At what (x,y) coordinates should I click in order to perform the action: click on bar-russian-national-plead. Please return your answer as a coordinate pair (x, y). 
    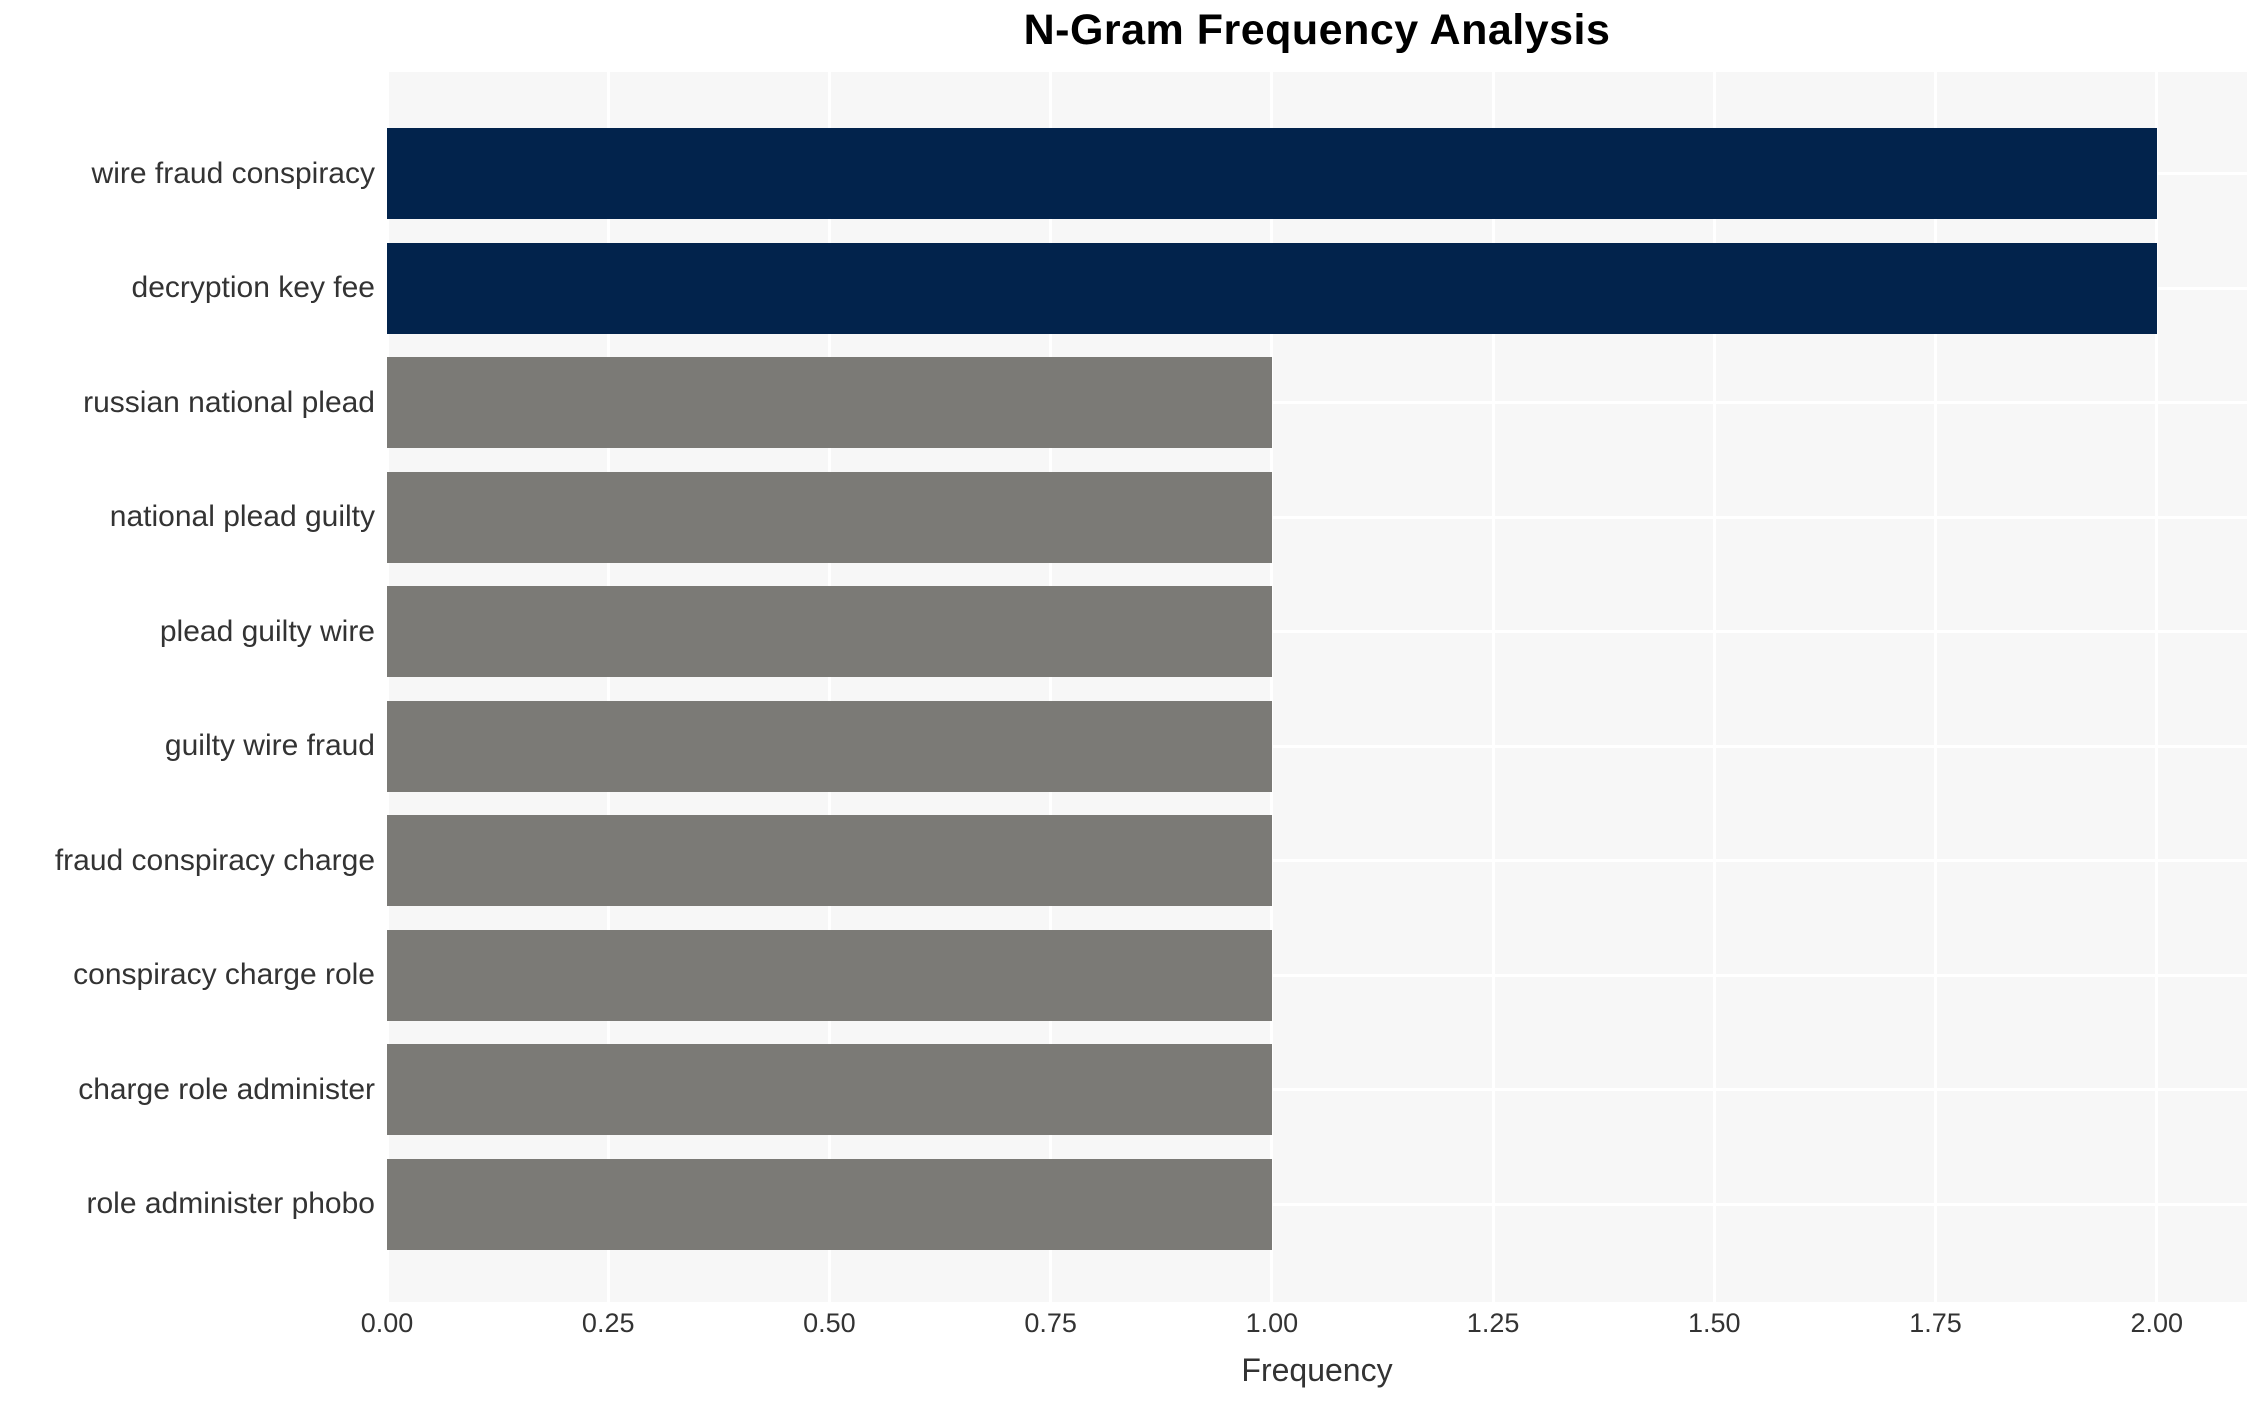
    Looking at the image, I should click on (829, 403).